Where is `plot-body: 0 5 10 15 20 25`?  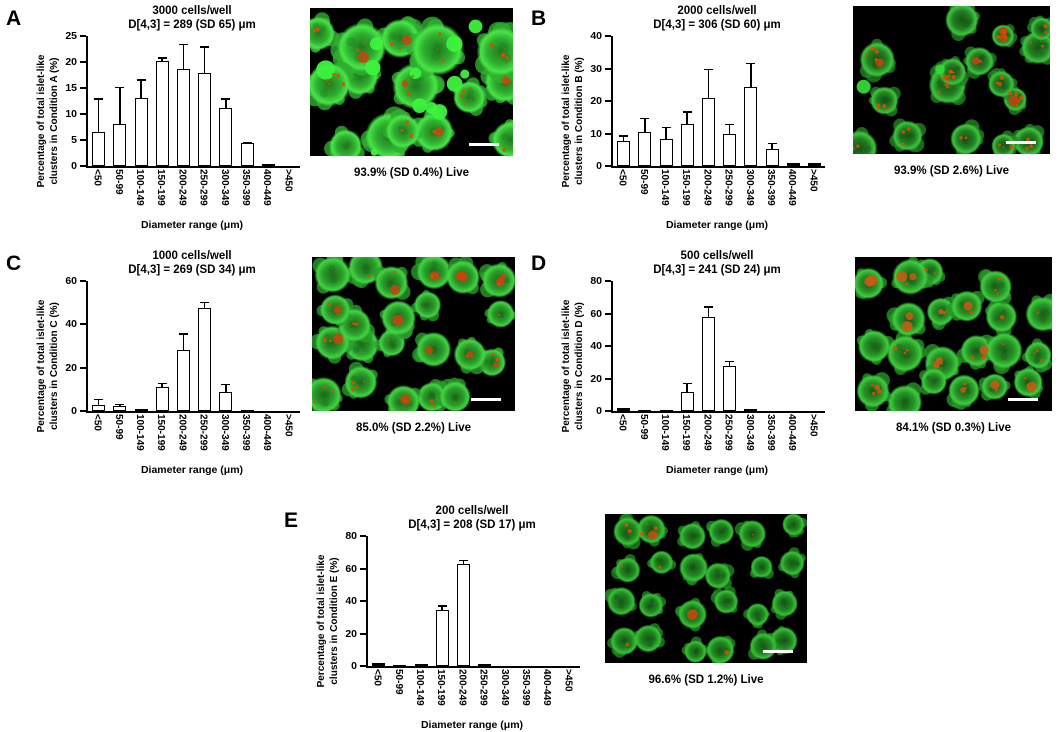
plot-body: 0 5 10 15 20 25 is located at coordinates (184, 101).